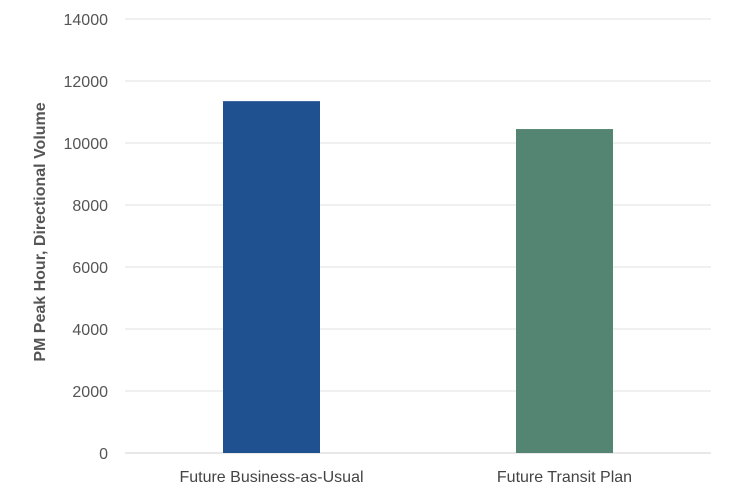 The width and height of the screenshot is (729, 496). What do you see at coordinates (564, 477) in the screenshot?
I see `x-category-label: Future Transit Plan` at bounding box center [564, 477].